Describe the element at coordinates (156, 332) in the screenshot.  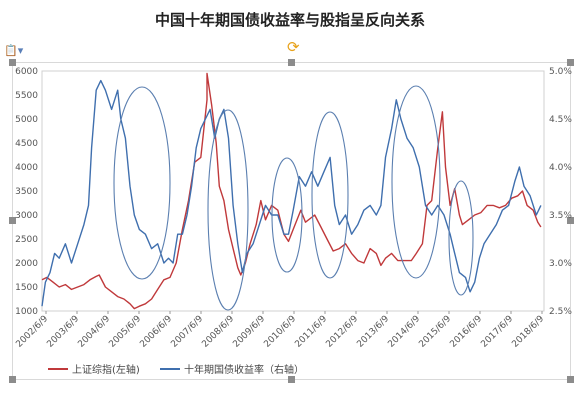
I see `x-tick-label: 2006/6/9` at that location.